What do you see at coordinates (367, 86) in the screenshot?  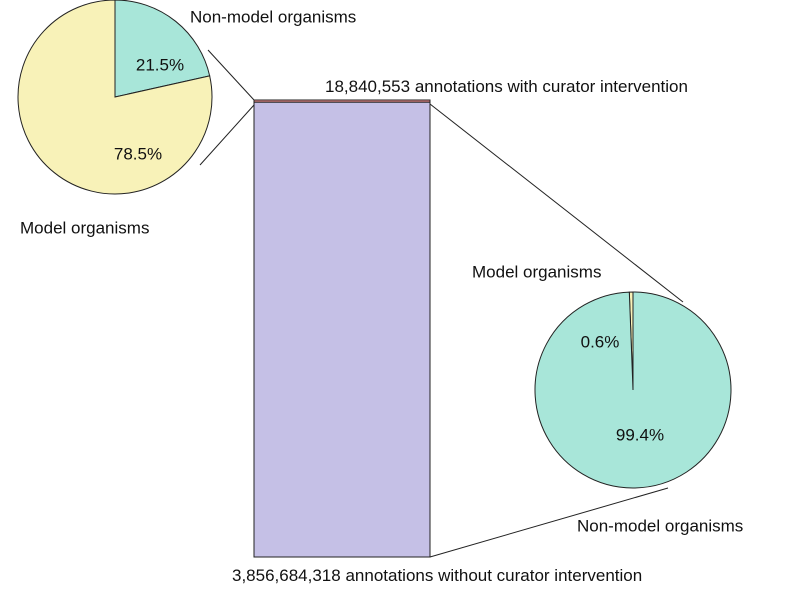 I see `segment-value-label: 18,840,553` at bounding box center [367, 86].